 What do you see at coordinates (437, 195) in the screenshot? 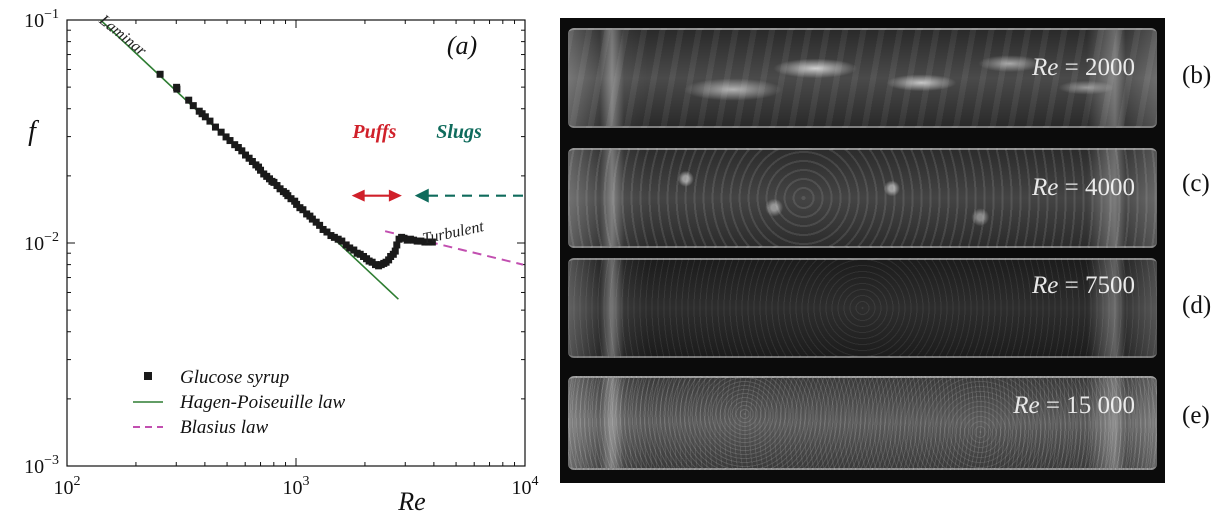
I see `regime-arrows` at bounding box center [437, 195].